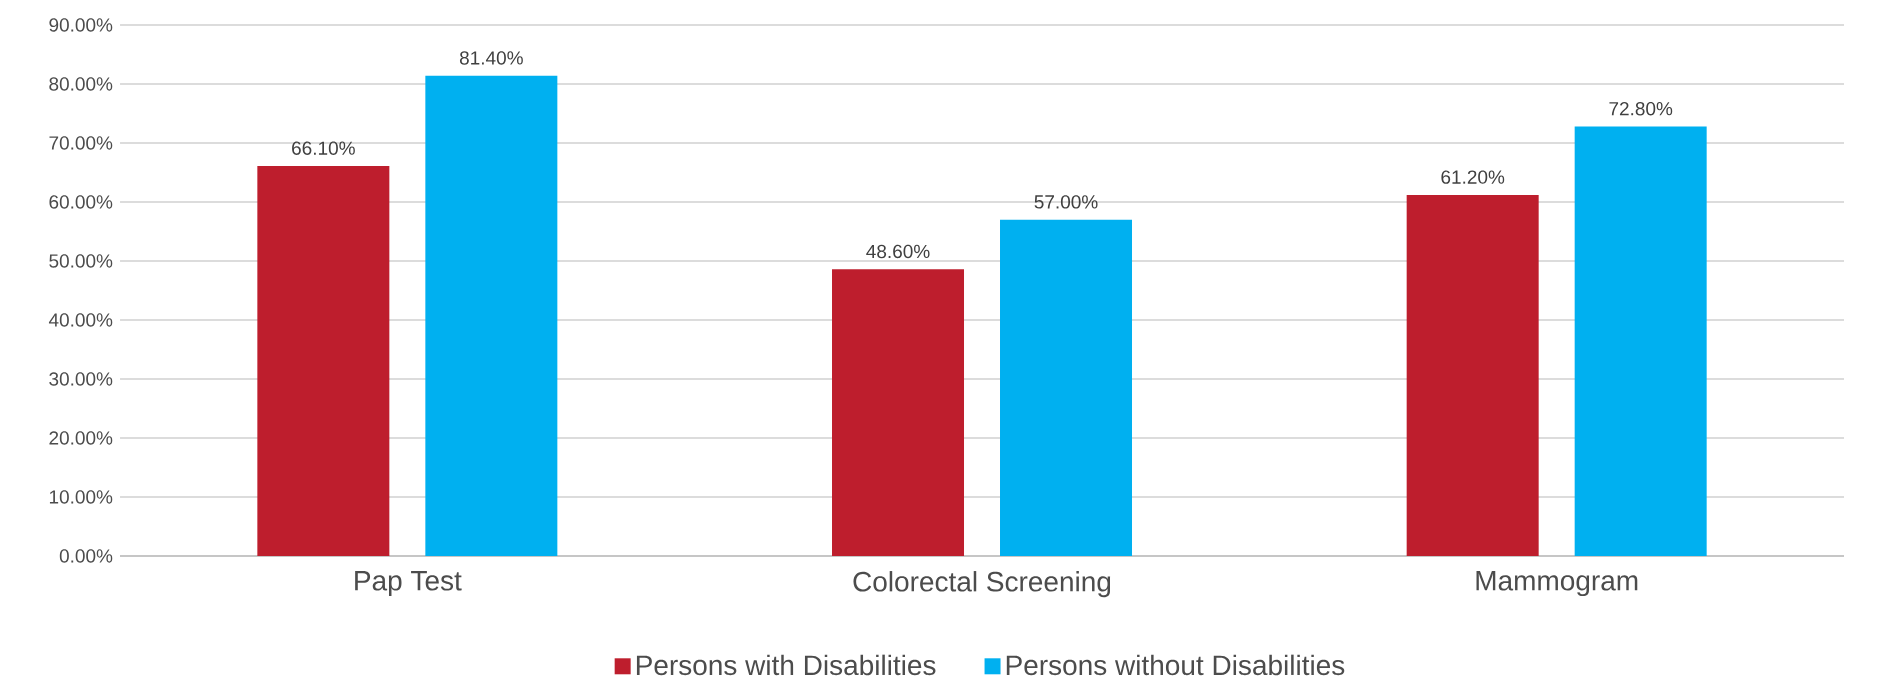 Image resolution: width=1884 pixels, height=683 pixels. What do you see at coordinates (1175, 665) in the screenshot?
I see `legend-label: Persons without Disabilities` at bounding box center [1175, 665].